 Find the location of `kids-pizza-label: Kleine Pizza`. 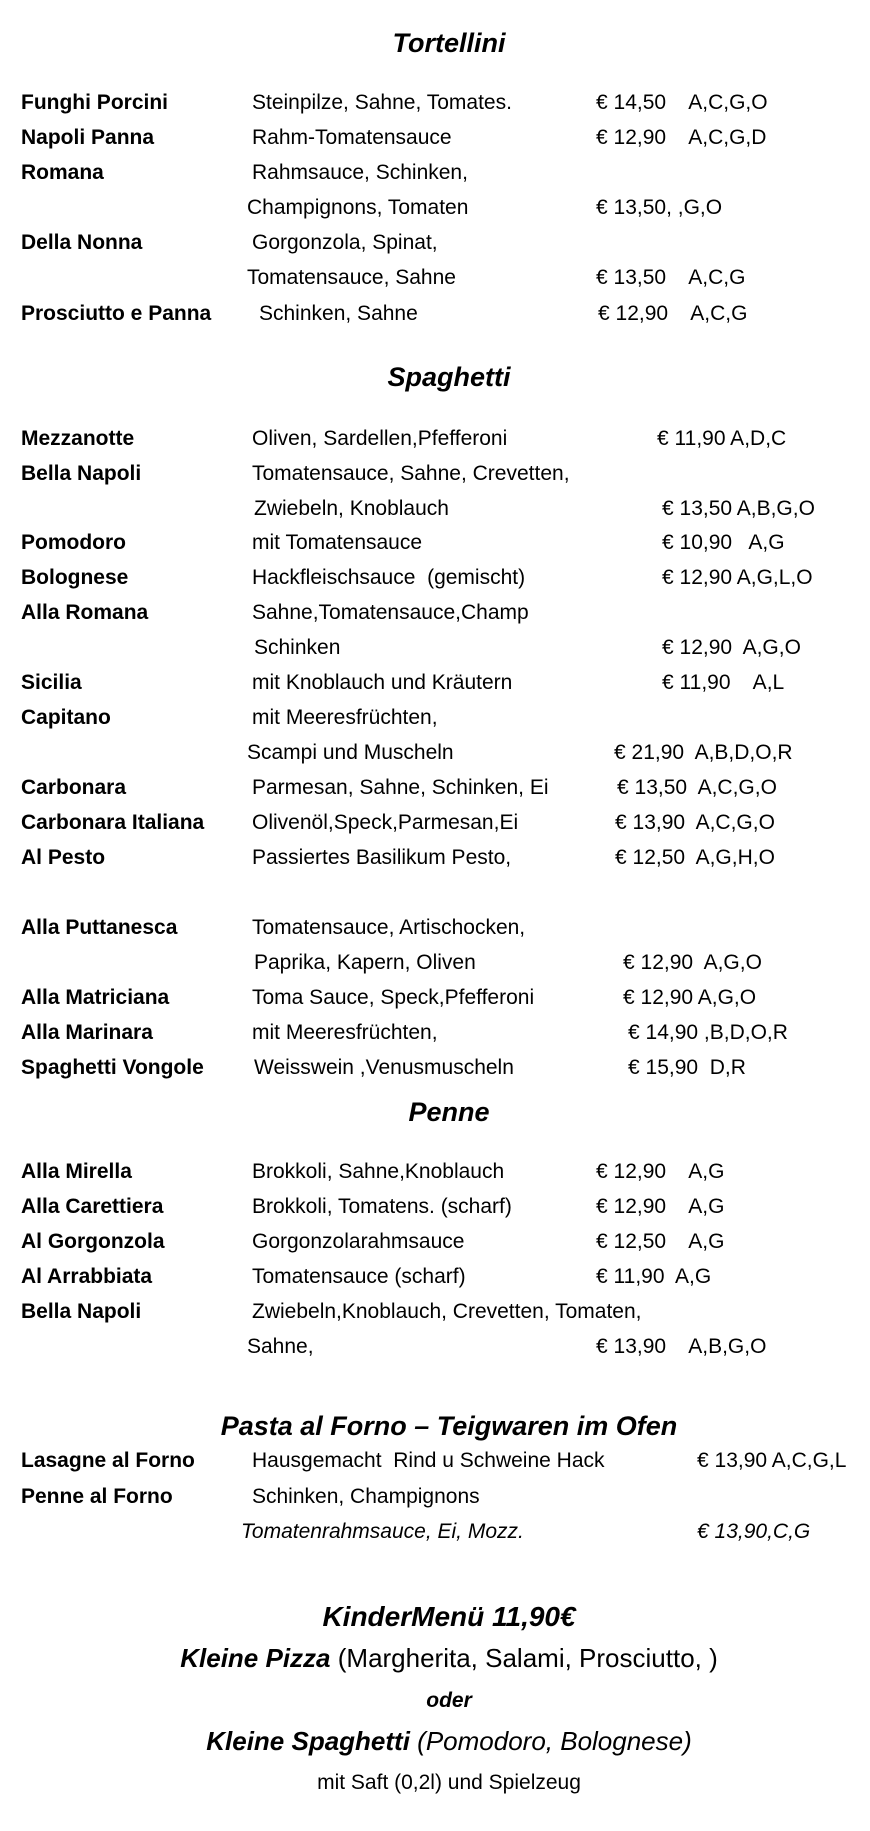

kids-pizza-label: Kleine Pizza is located at coordinates (255, 1658).